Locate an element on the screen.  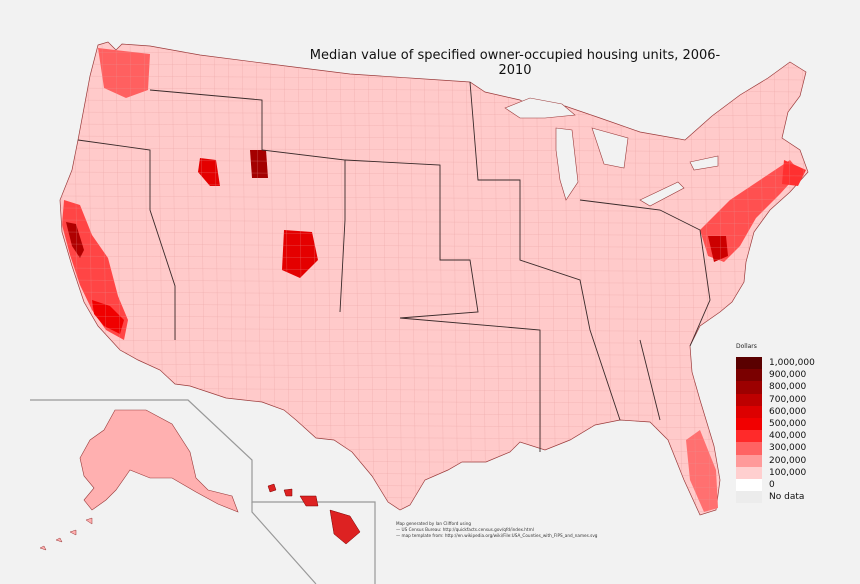
lake-michigan is located at coordinates (567, 164).